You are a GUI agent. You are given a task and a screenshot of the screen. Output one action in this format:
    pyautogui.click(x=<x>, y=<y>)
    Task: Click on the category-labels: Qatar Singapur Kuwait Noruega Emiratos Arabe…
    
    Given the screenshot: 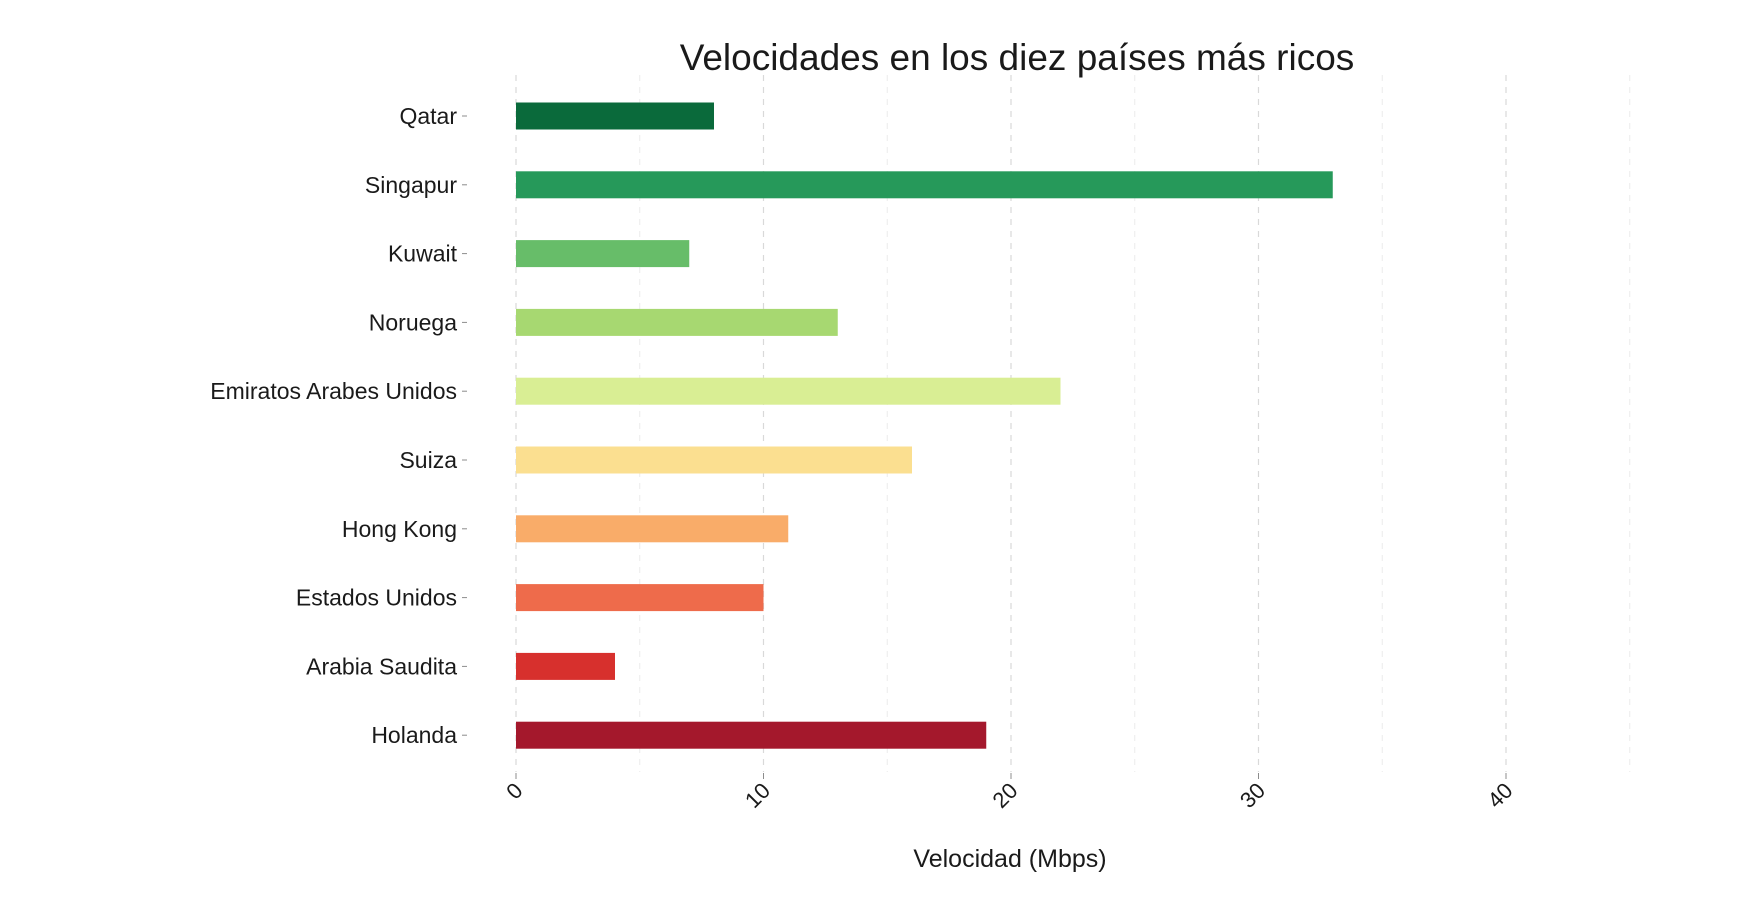 What is the action you would take?
    pyautogui.click(x=338, y=425)
    